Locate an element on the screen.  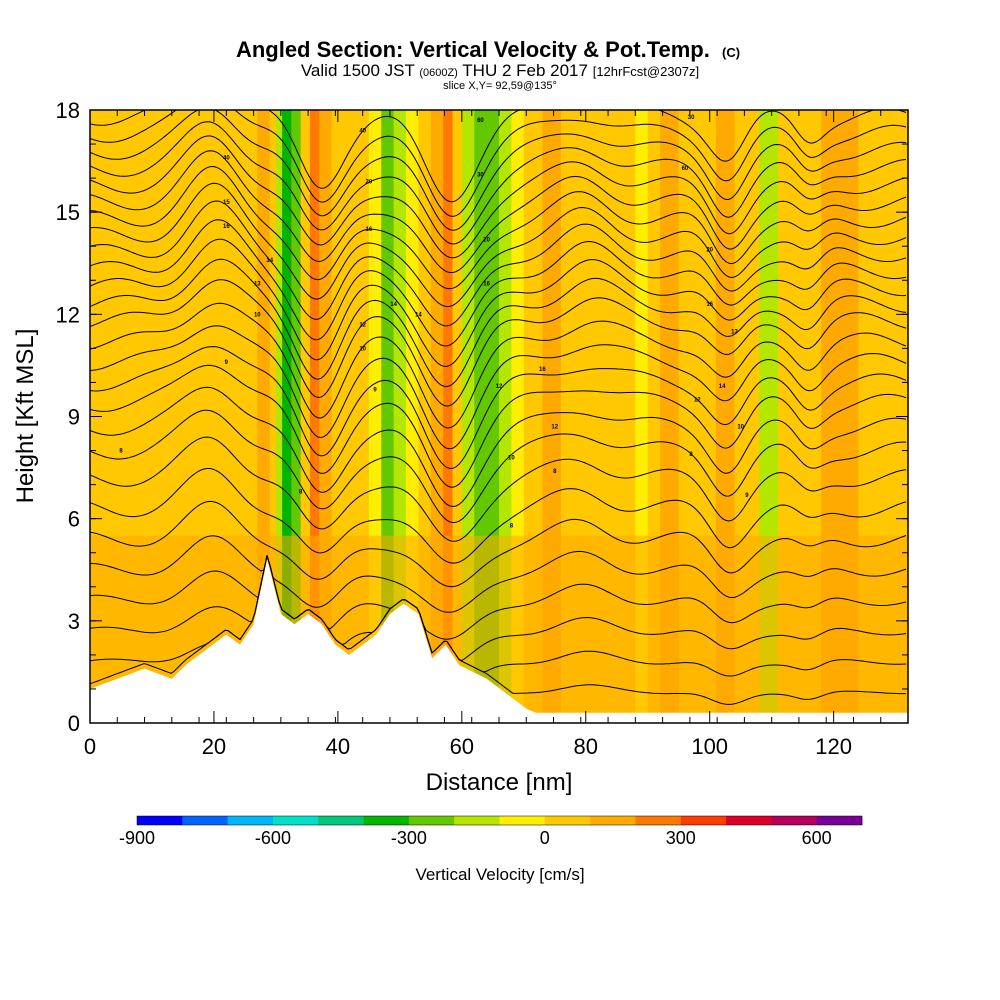
valid-z: (0600Z) is located at coordinates (438, 73).